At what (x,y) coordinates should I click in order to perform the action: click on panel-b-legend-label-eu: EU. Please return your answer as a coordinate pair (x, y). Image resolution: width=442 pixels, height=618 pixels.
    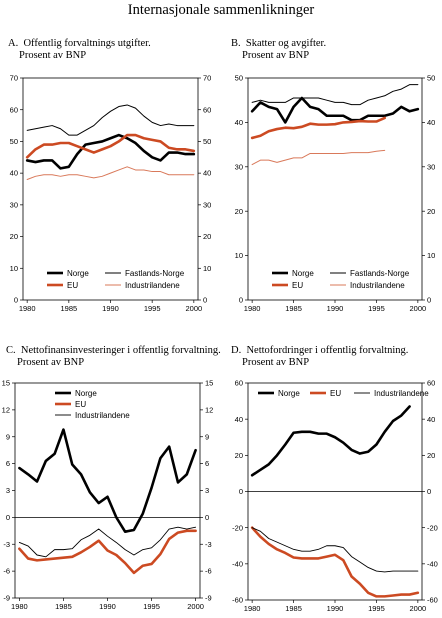
    Looking at the image, I should click on (297, 285).